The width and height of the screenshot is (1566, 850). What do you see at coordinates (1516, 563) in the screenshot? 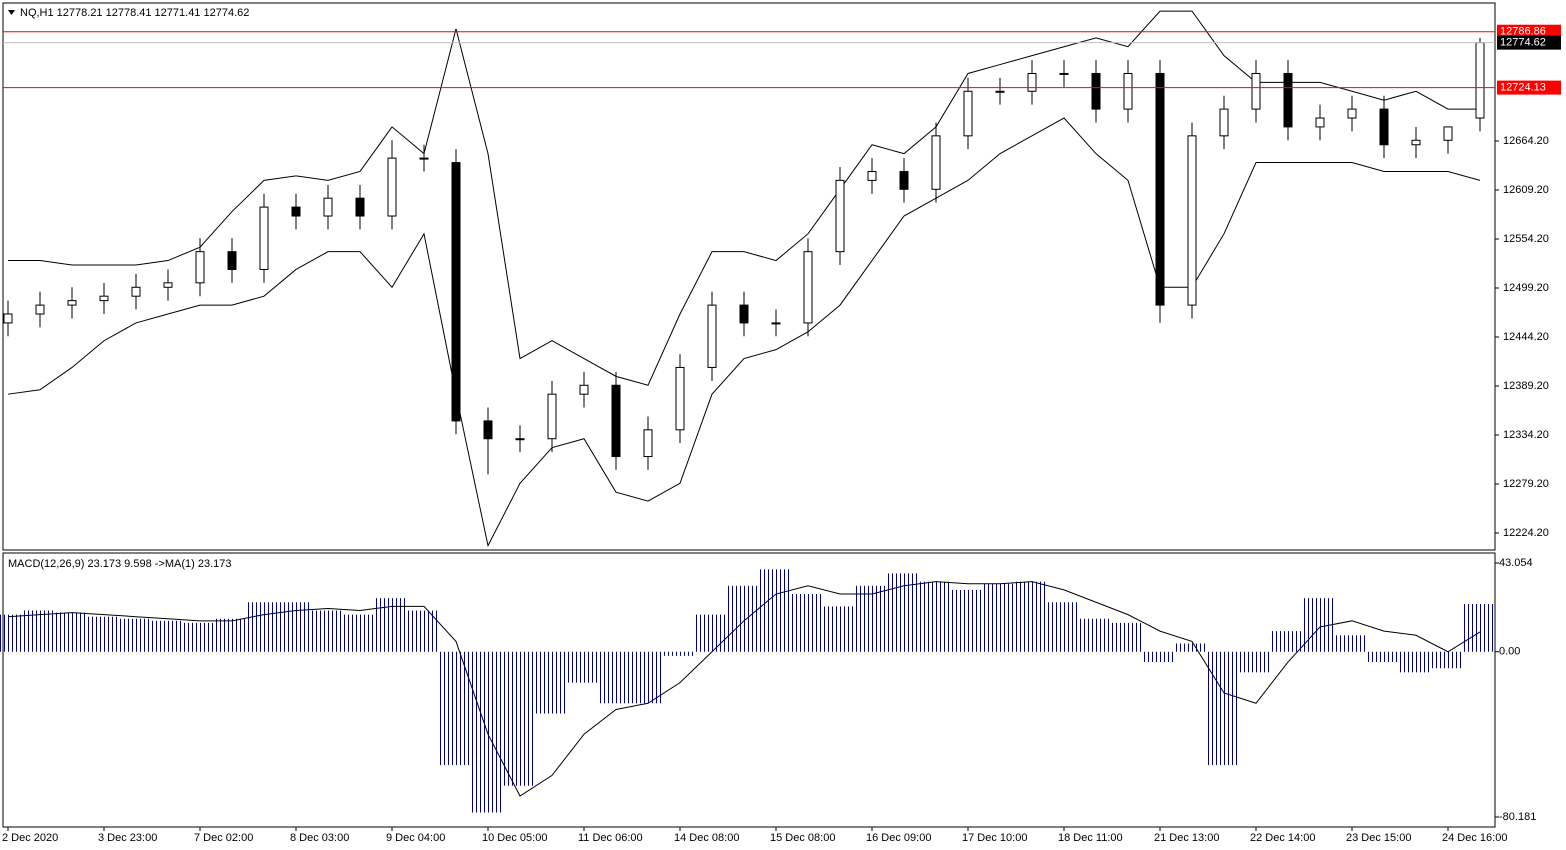
I see `y-tick-label: 43.054` at bounding box center [1516, 563].